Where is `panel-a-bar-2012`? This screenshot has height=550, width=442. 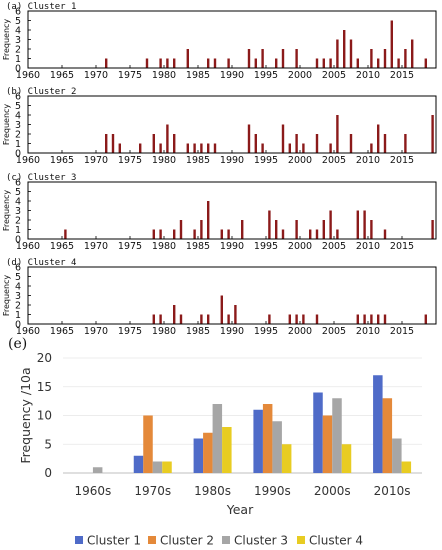
panel-a-bar-2012 is located at coordinates (385, 58).